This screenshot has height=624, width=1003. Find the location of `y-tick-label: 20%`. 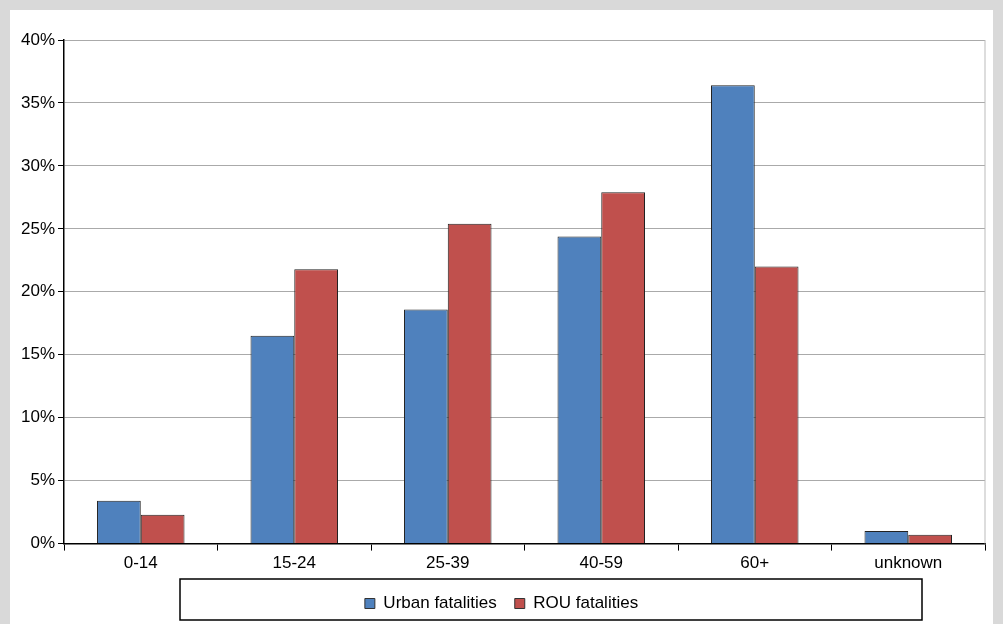

y-tick-label: 20% is located at coordinates (38, 291).